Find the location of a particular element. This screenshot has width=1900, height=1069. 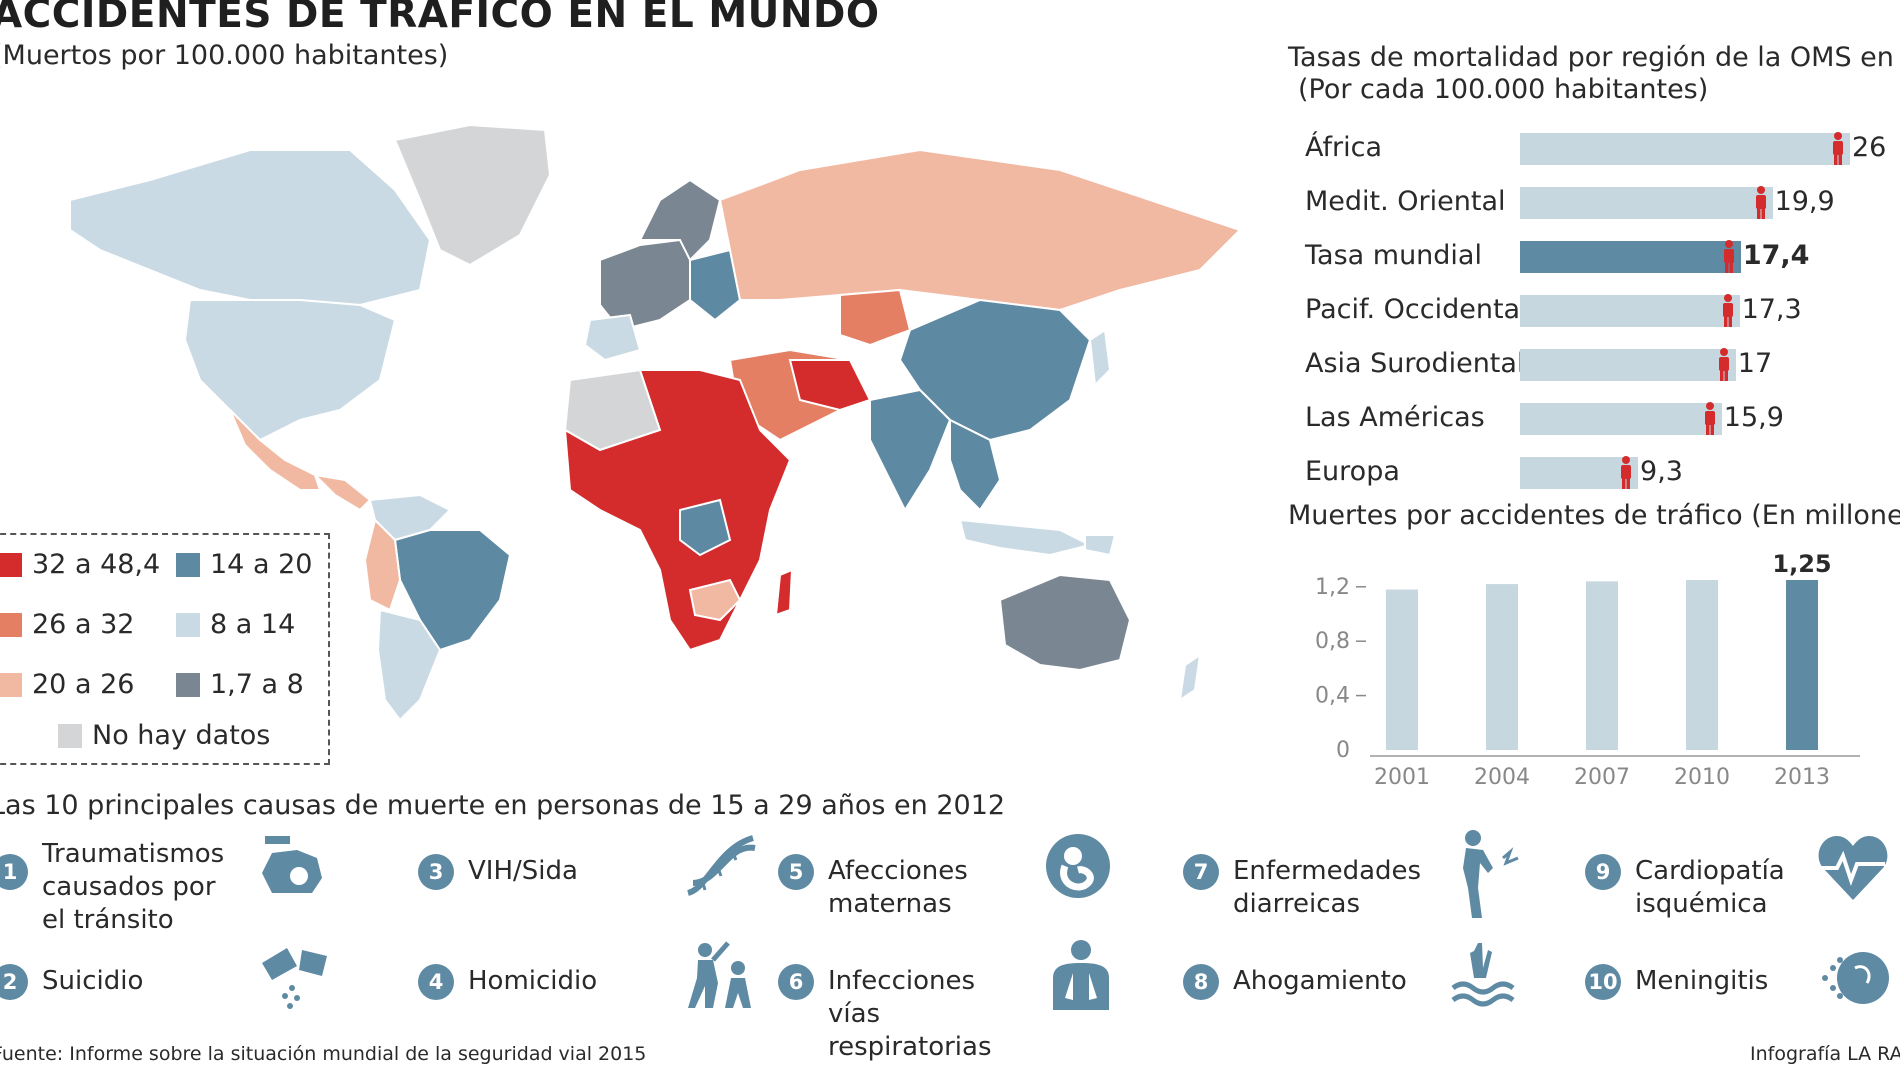

cause-number-badge: 9 is located at coordinates (1603, 872).